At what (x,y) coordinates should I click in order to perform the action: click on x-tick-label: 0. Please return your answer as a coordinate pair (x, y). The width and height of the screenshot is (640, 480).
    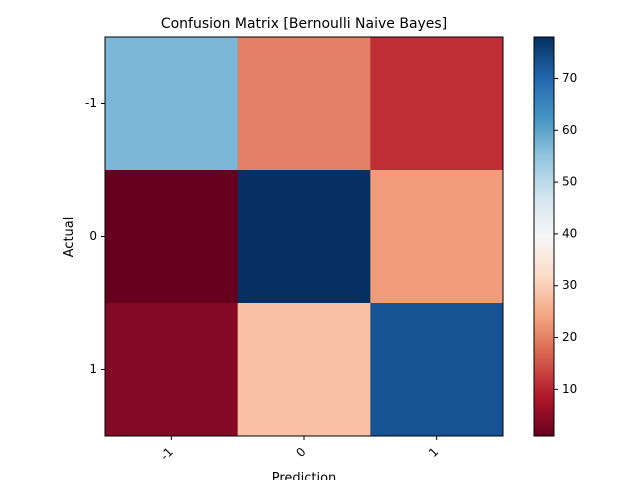
    Looking at the image, I should click on (300, 452).